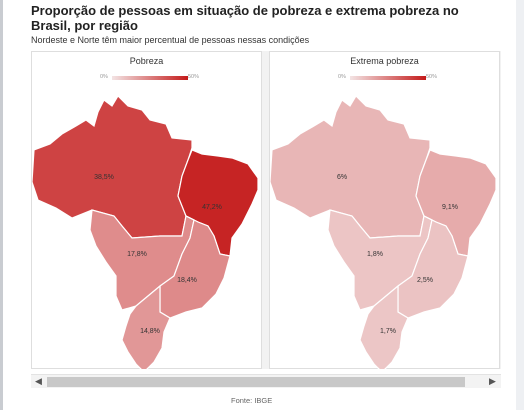  Describe the element at coordinates (137, 254) in the screenshot. I see `region-value-label: 17,8%` at that location.